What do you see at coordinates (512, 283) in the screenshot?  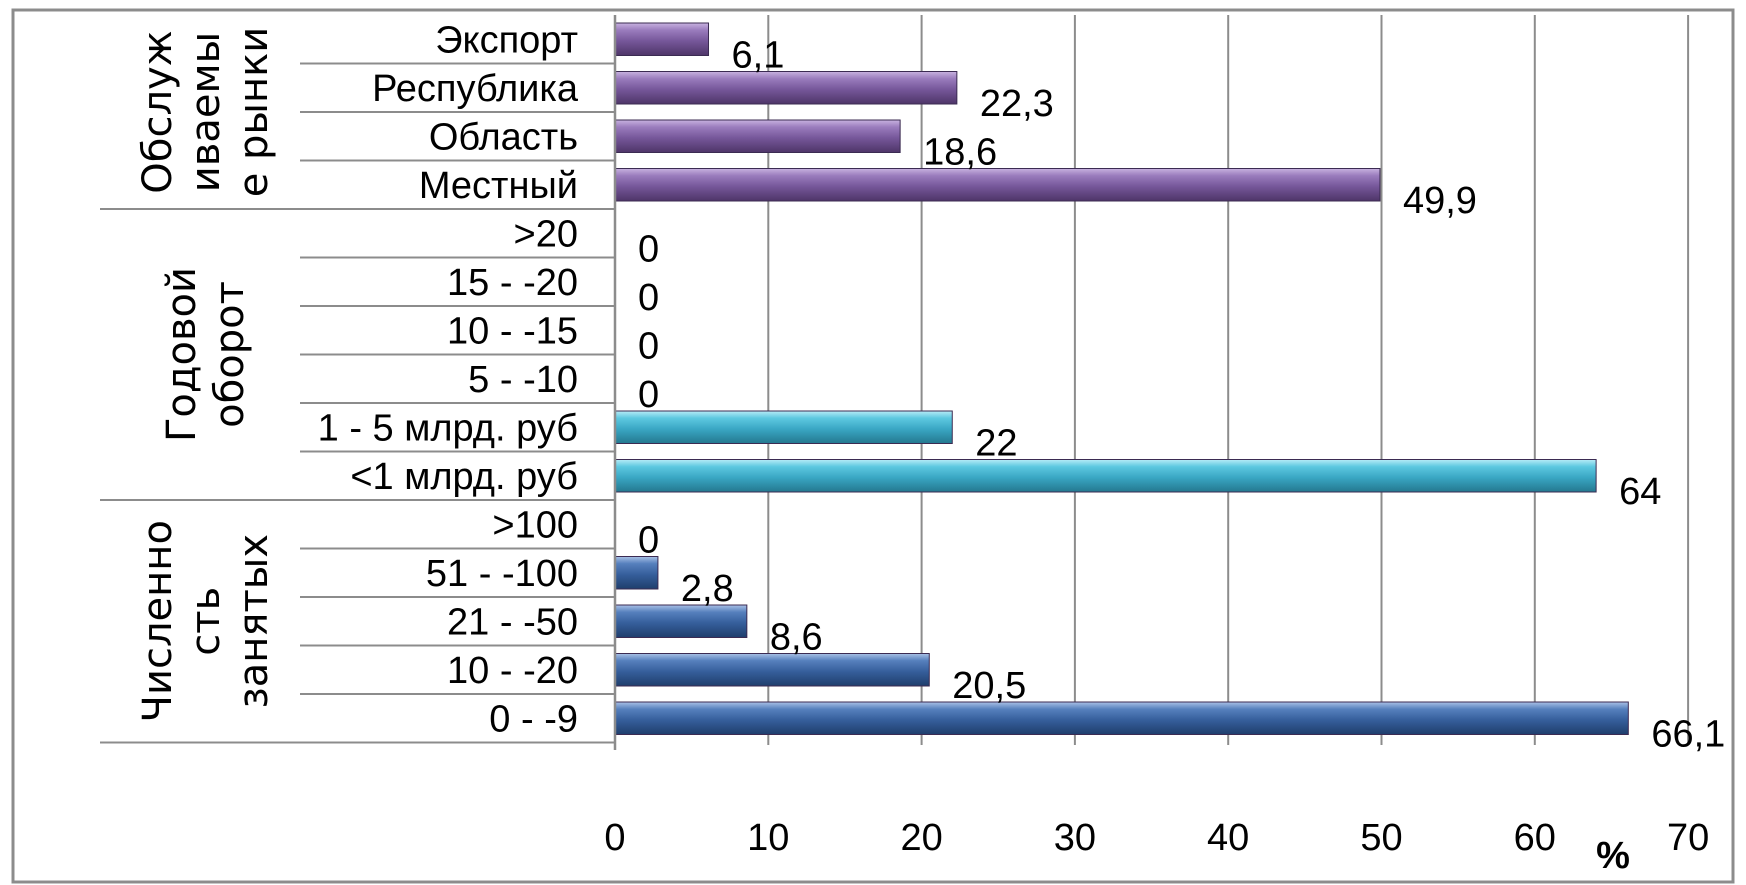 I see `category-label: 15 - -20` at bounding box center [512, 283].